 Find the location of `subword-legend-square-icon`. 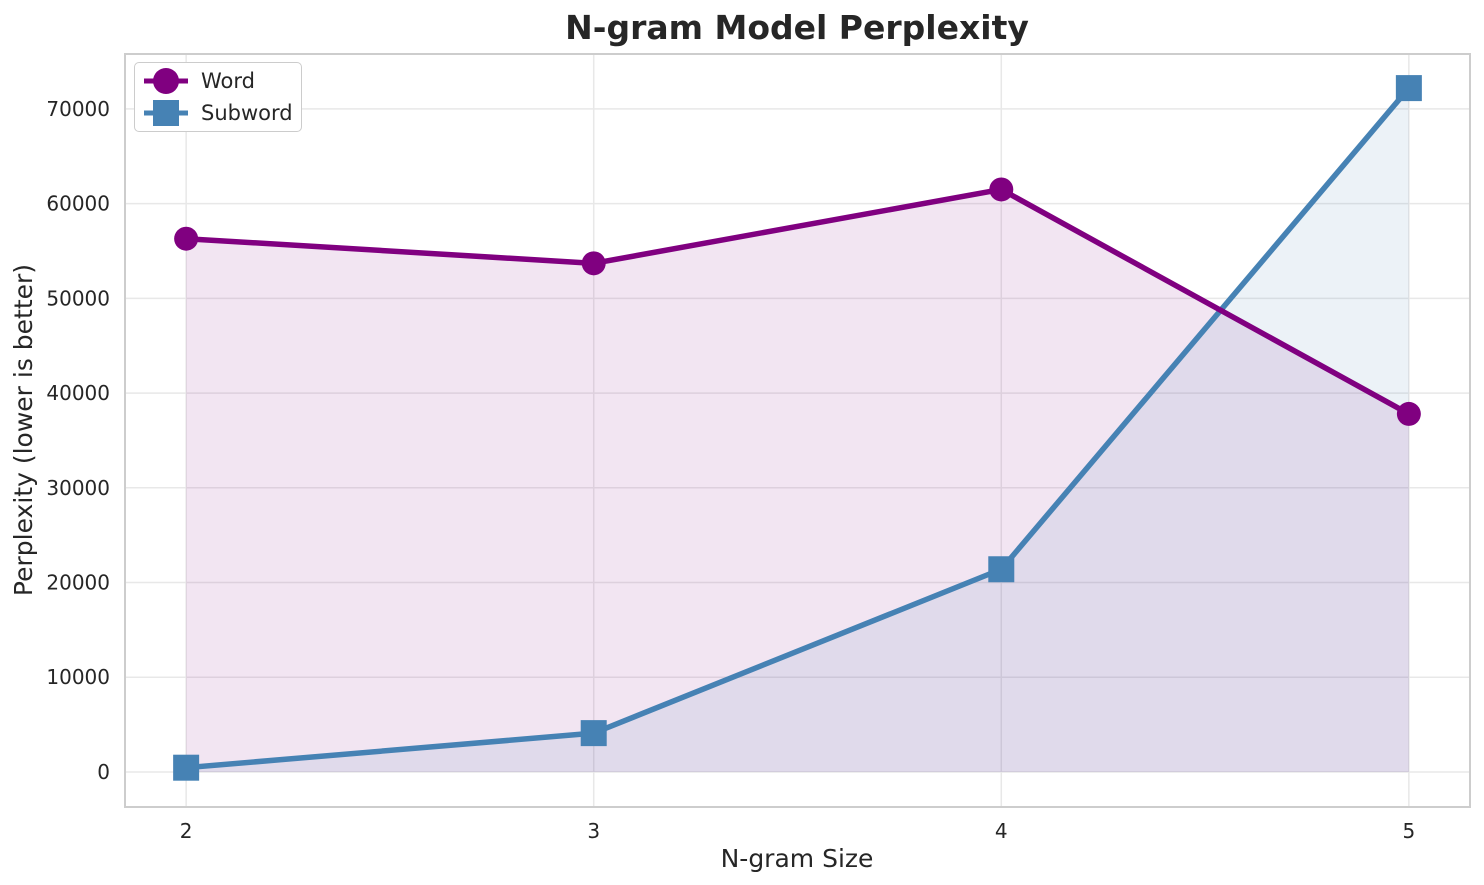

subword-legend-square-icon is located at coordinates (166, 112).